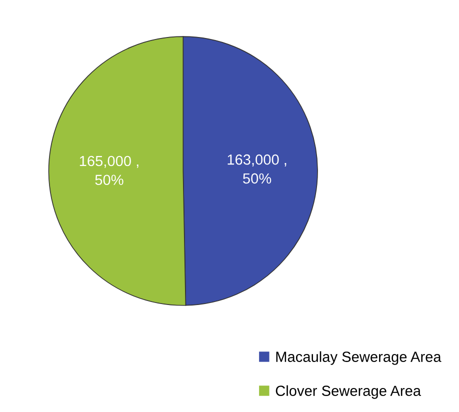 The width and height of the screenshot is (459, 412). Describe the element at coordinates (257, 169) in the screenshot. I see `data-label: 163,000 , 50%` at that location.